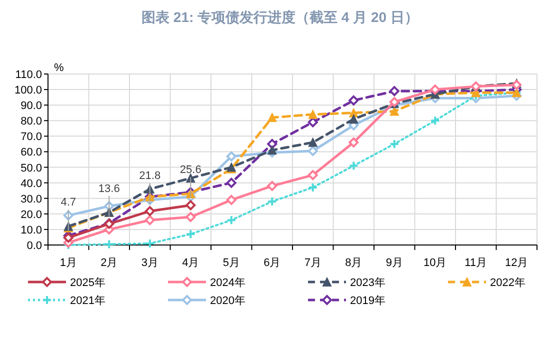  Describe the element at coordinates (368, 283) in the screenshot. I see `legend-label: 2023年` at that location.